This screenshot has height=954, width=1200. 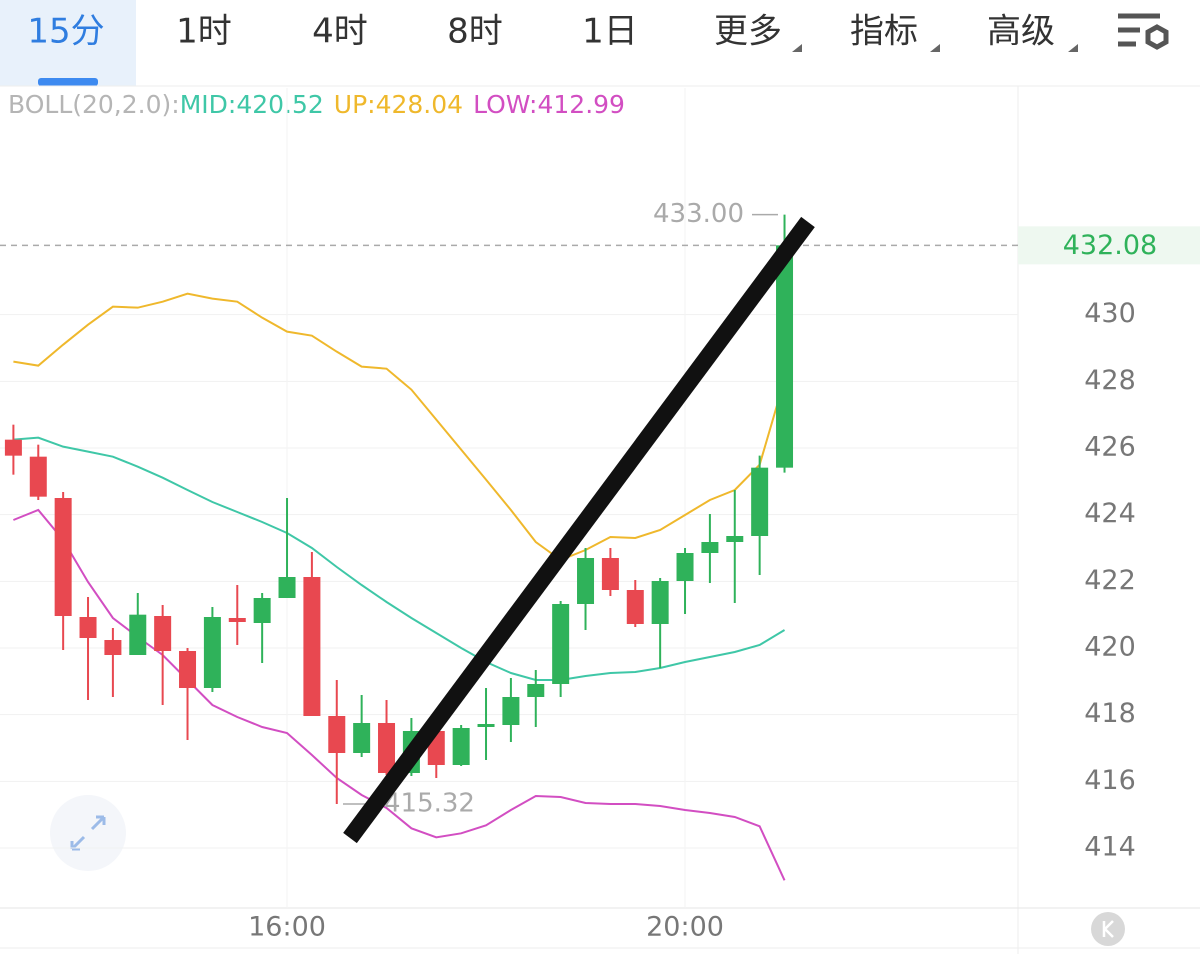 I want to click on tab: 高级, so click(x=1021, y=32).